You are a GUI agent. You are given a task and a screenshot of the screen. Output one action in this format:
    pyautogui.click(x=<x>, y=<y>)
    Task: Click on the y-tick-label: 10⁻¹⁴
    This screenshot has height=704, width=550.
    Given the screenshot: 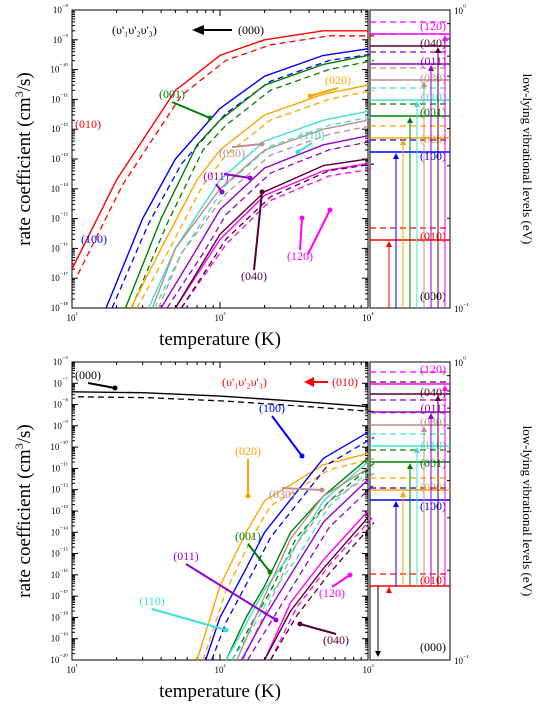 What is the action you would take?
    pyautogui.click(x=60, y=531)
    